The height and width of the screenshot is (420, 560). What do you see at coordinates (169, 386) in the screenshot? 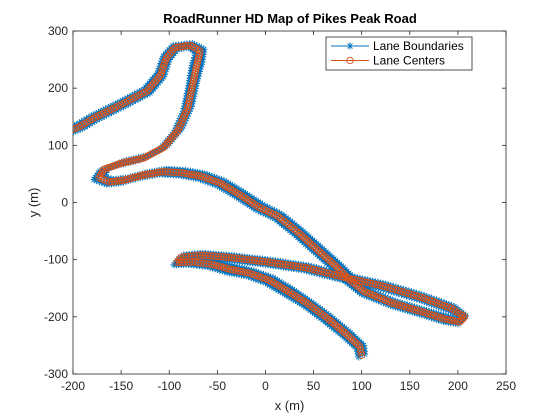
I see `x-tick-label: -100` at bounding box center [169, 386].